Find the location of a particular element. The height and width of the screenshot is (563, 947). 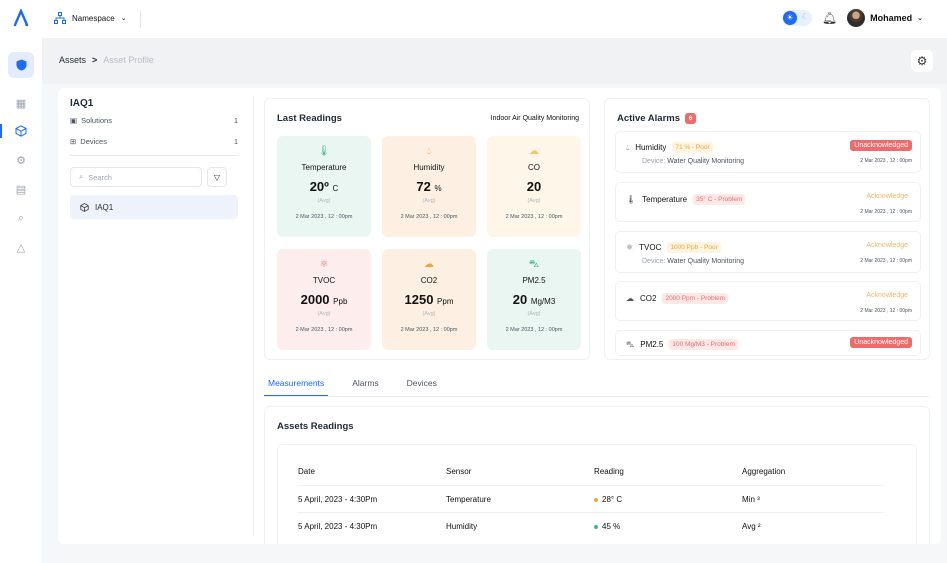

top-bar: Namespace ⌄ ☀ ☾ 🔔︎ Mohamed ⌄ is located at coordinates (473, 19).